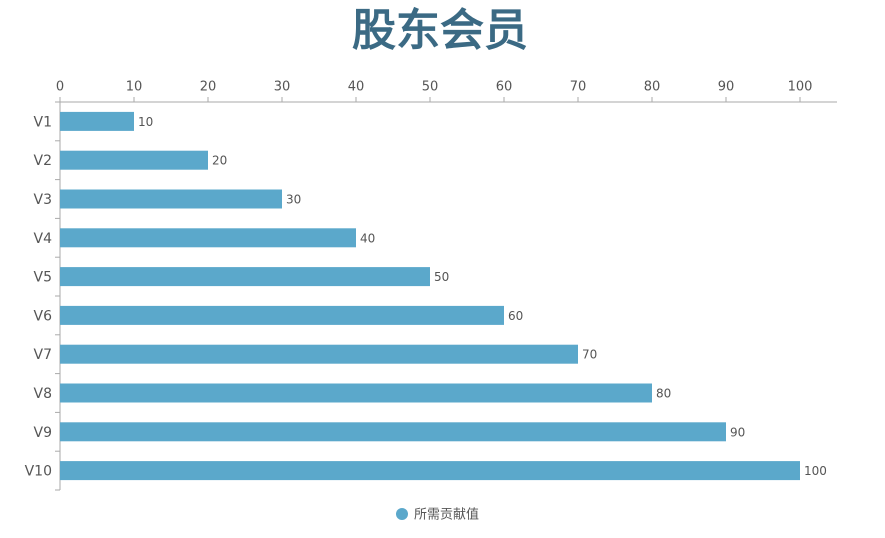 This screenshot has height=538, width=885. I want to click on value-label: 20, so click(219, 161).